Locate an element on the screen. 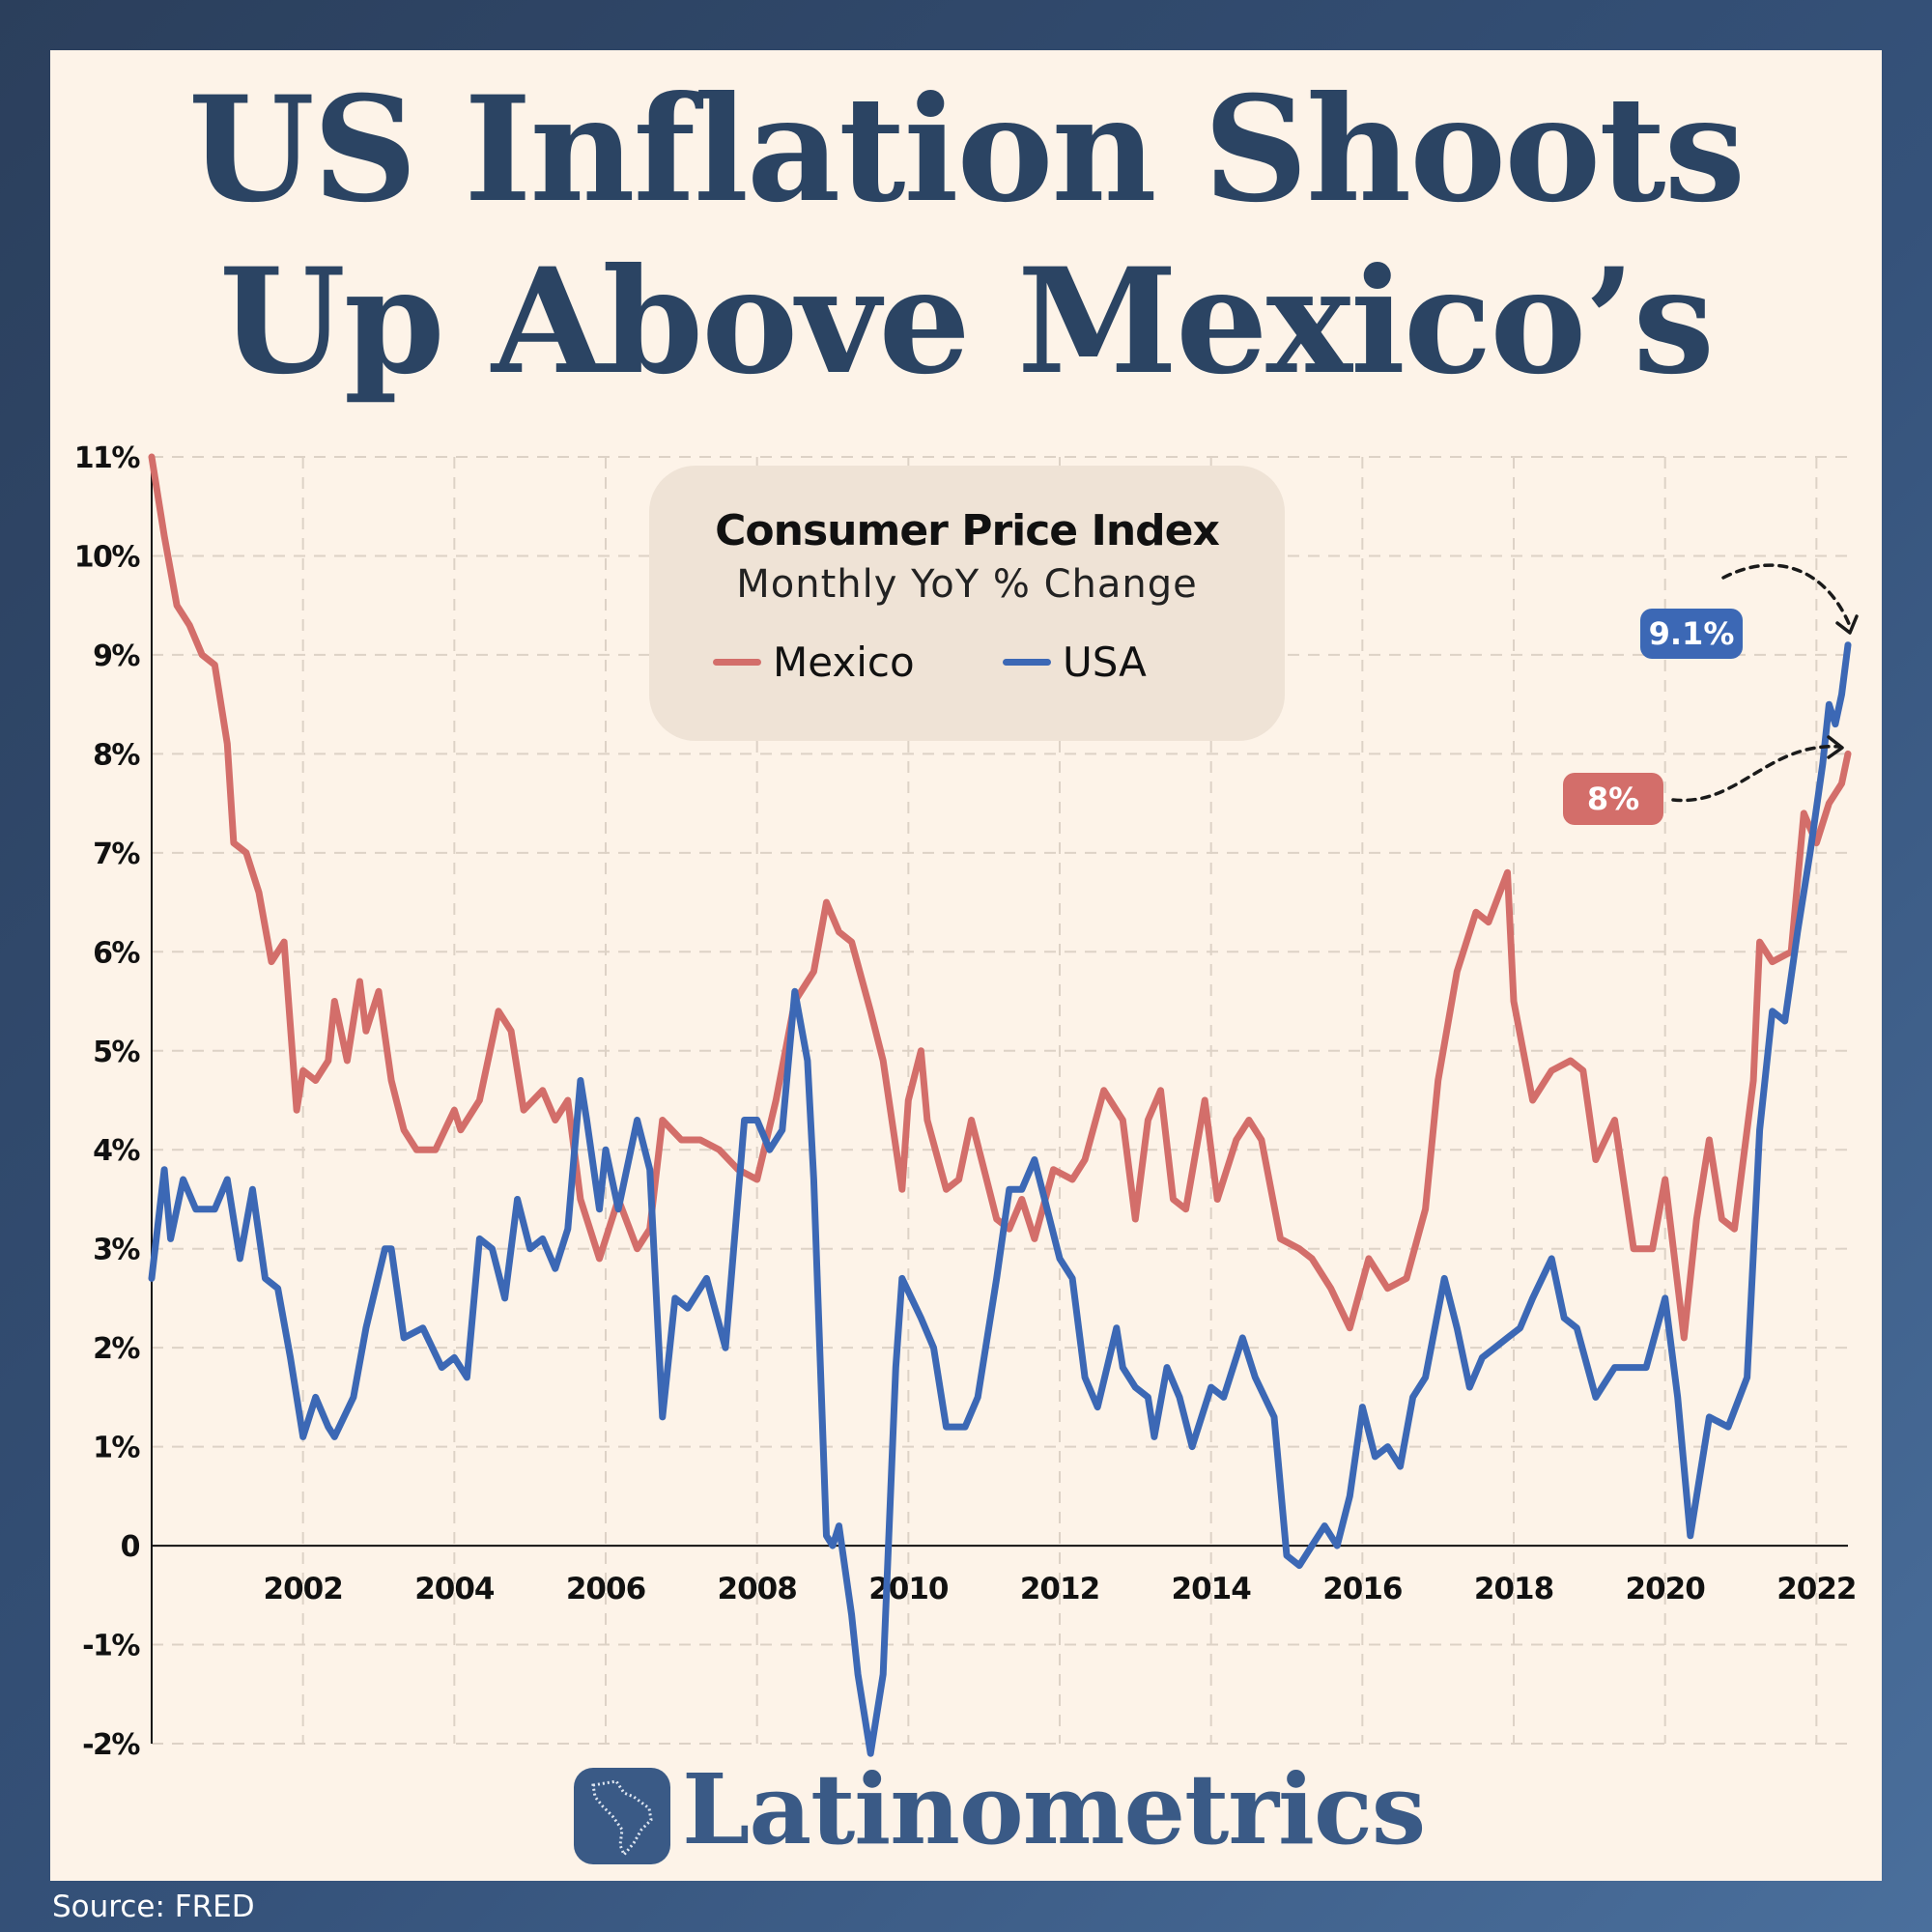  y-axis-ticks: 11% 10% 9% 8% 7% 6% 5% 4% 3% 2% 1% 0 -1% -2% is located at coordinates (108, 1101).